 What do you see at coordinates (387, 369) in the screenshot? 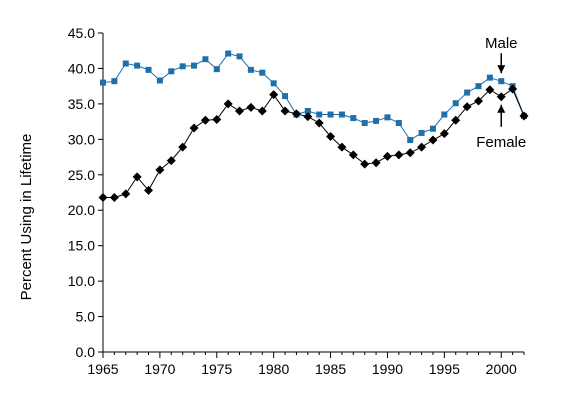
I see `x-tick-label: 1990` at bounding box center [387, 369].